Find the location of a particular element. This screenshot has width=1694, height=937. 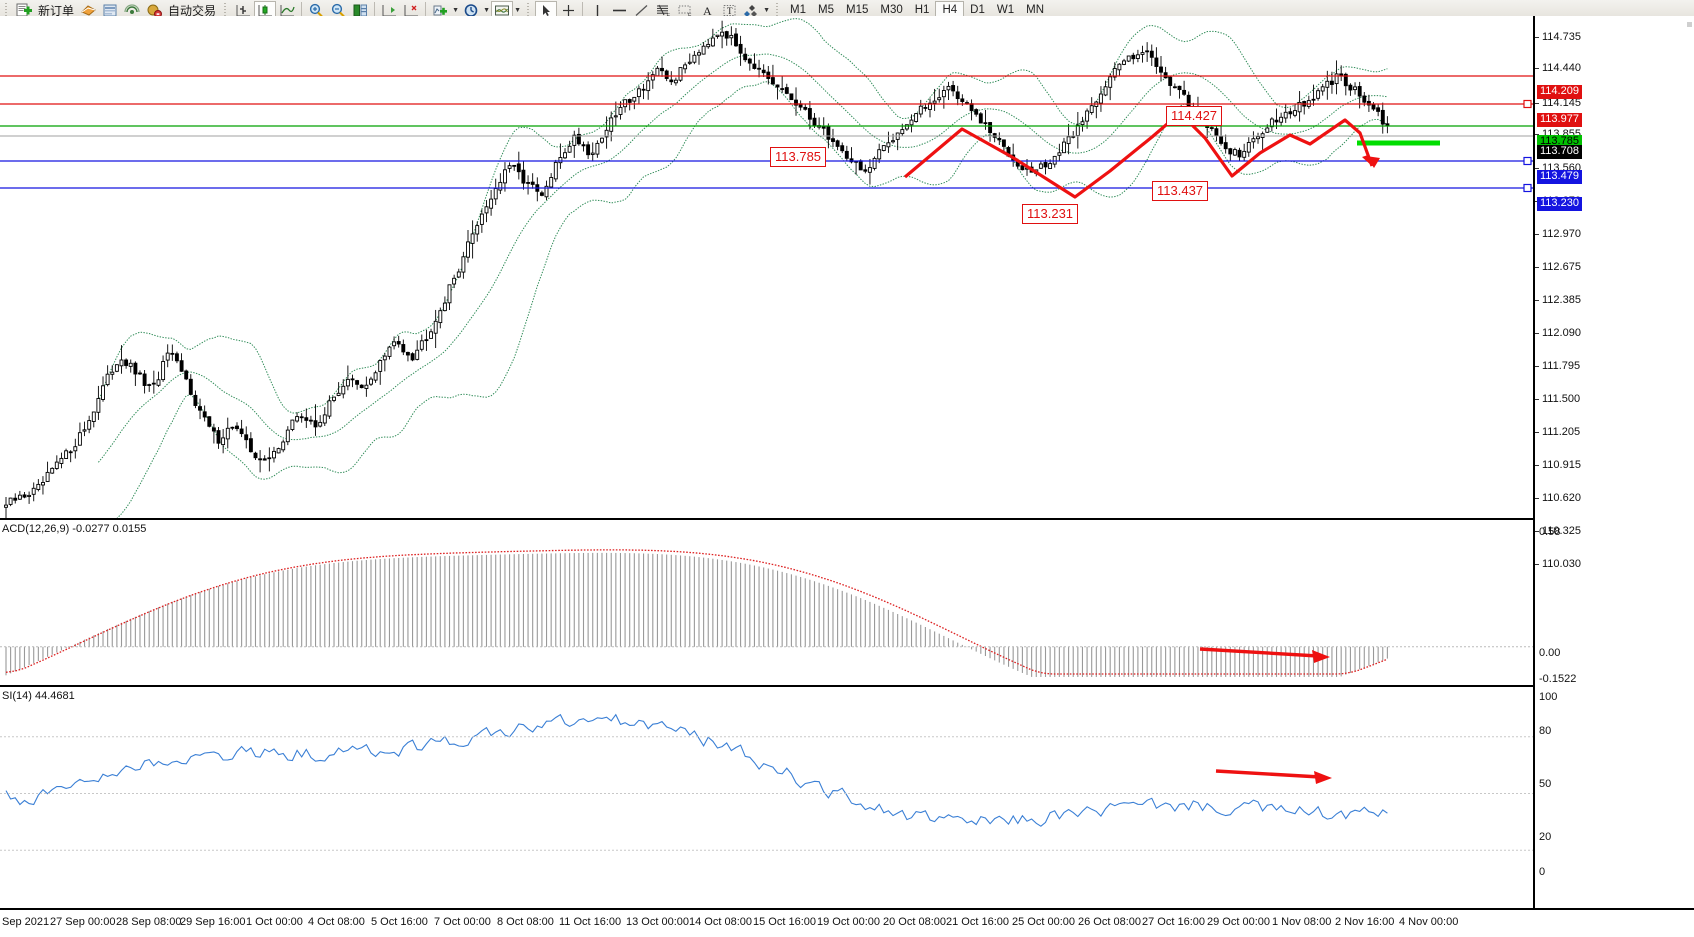

channel-icon: F is located at coordinates (685, 10).